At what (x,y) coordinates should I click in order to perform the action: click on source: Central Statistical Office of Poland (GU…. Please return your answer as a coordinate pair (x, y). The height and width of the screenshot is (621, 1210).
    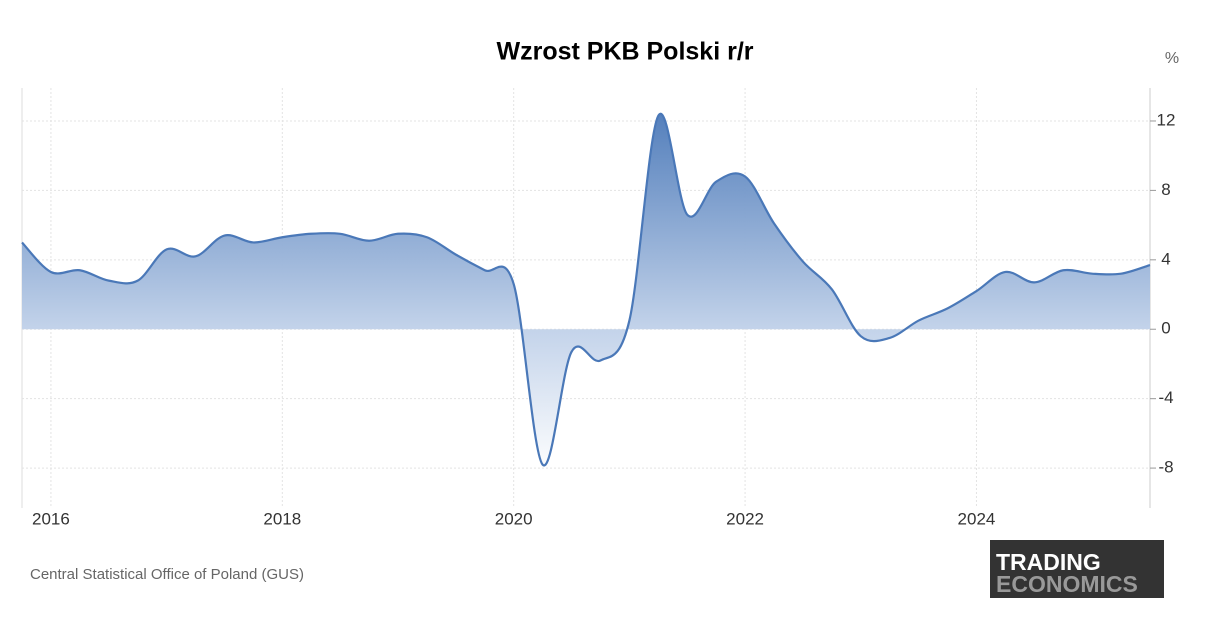
    Looking at the image, I should click on (167, 574).